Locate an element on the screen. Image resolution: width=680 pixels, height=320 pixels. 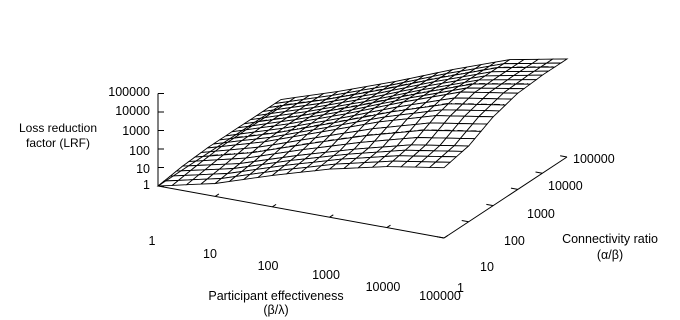
x-axis-label-line2: (β/λ) is located at coordinates (275, 310).